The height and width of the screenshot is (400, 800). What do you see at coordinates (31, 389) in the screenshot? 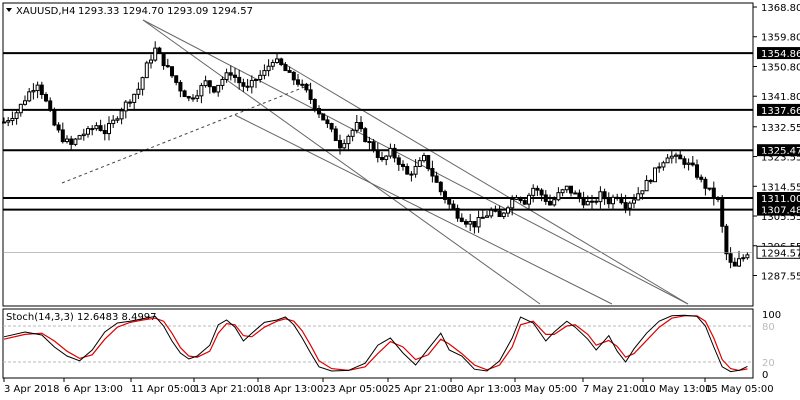
I see `time-tick-label: 3 Apr 2018` at bounding box center [31, 389].